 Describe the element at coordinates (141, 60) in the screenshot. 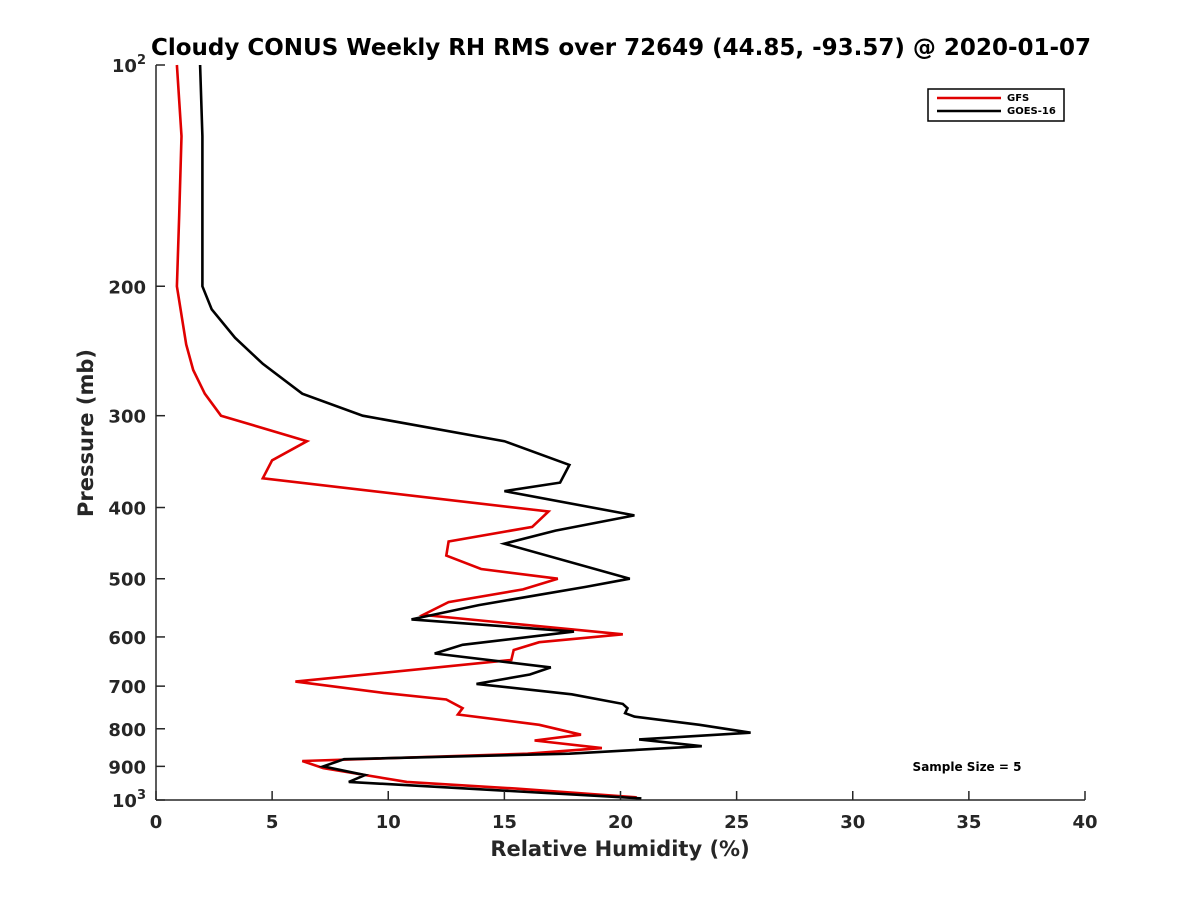

I see `y-tick-exponent: 2` at that location.